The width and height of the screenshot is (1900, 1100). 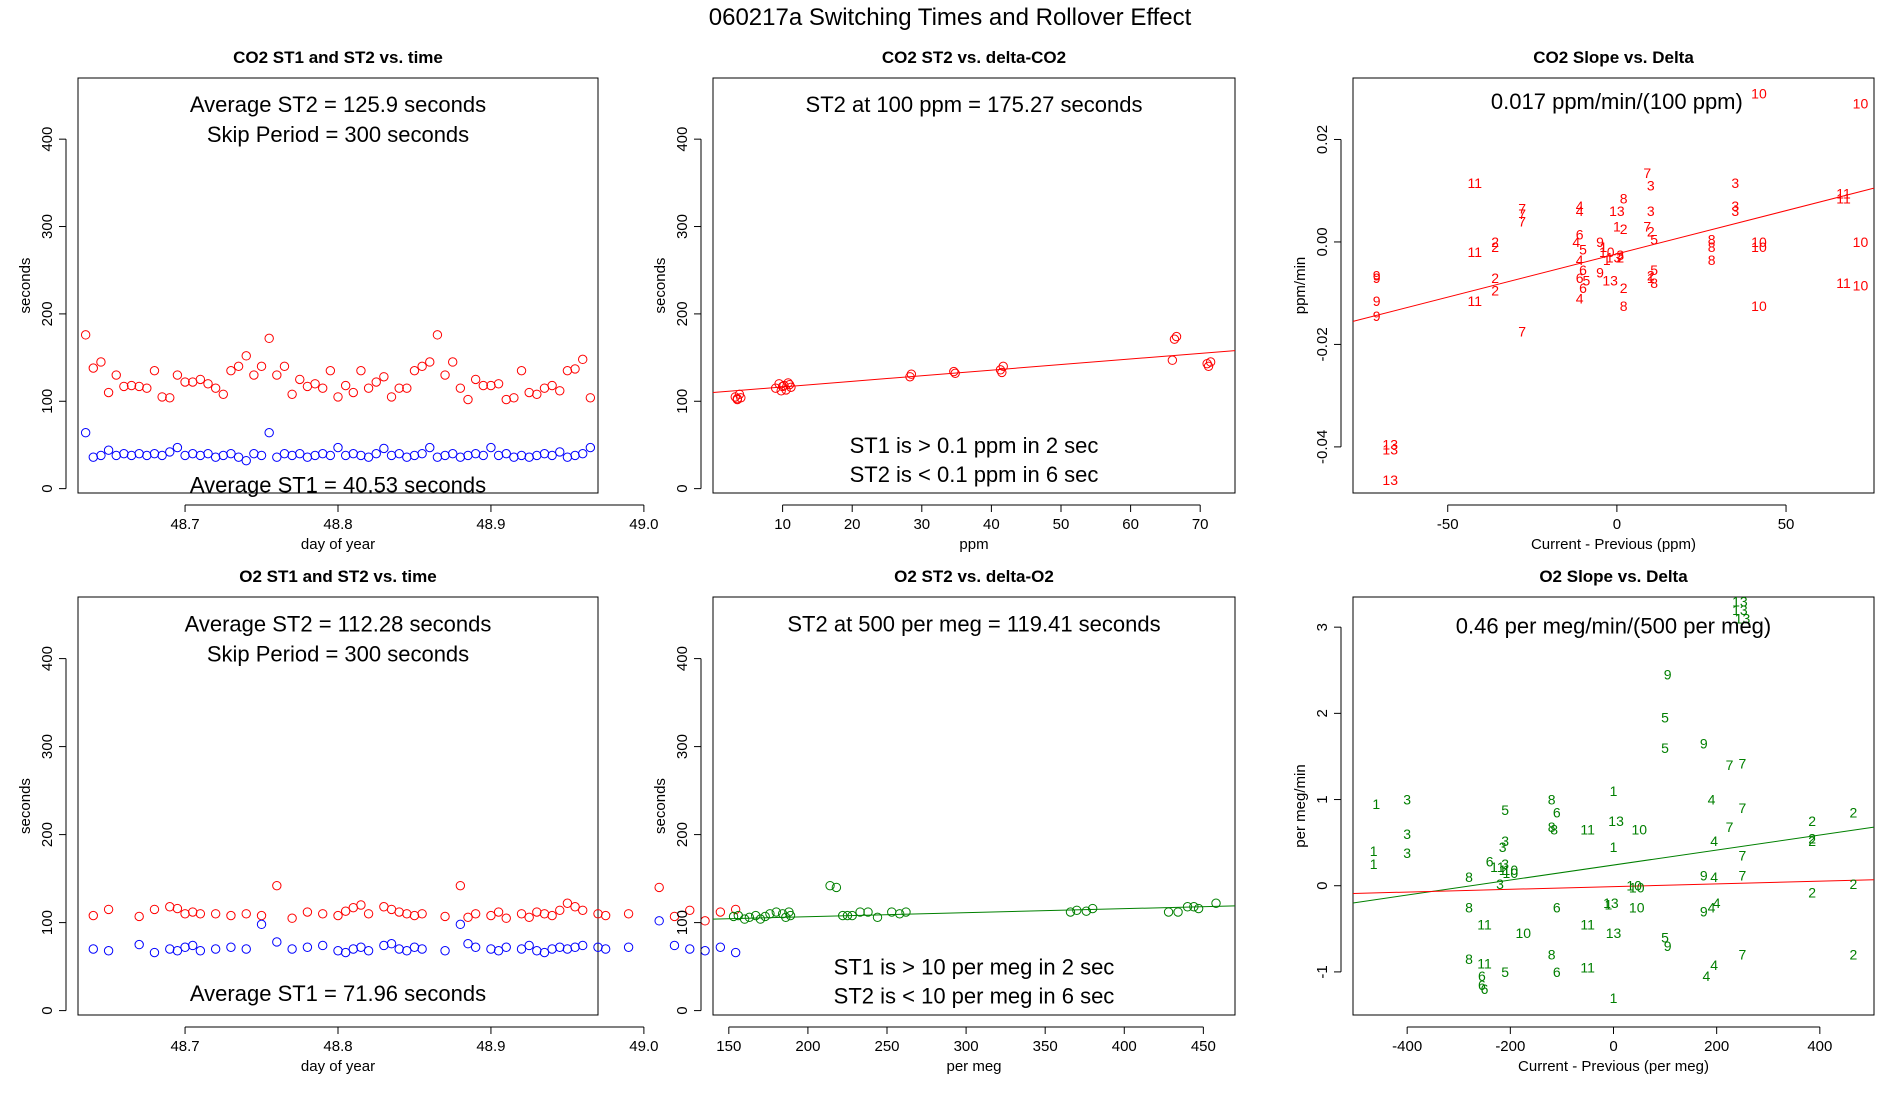 What do you see at coordinates (1614, 625) in the screenshot?
I see `panel-6-annotation: 0.46 per meg/min/(500 per meg)` at bounding box center [1614, 625].